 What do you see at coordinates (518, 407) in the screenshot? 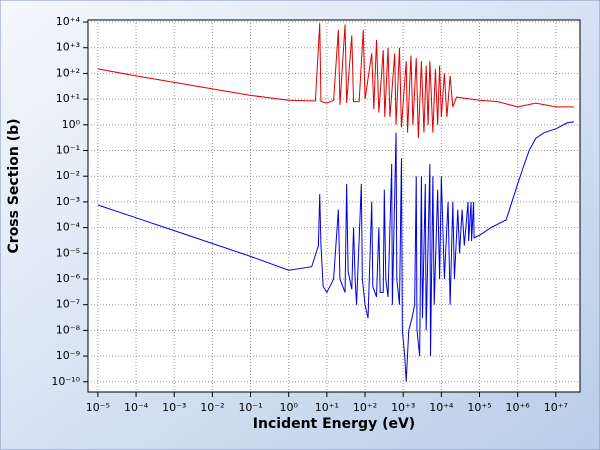
I see `x-tick-label: 10⁺⁶` at bounding box center [518, 407].